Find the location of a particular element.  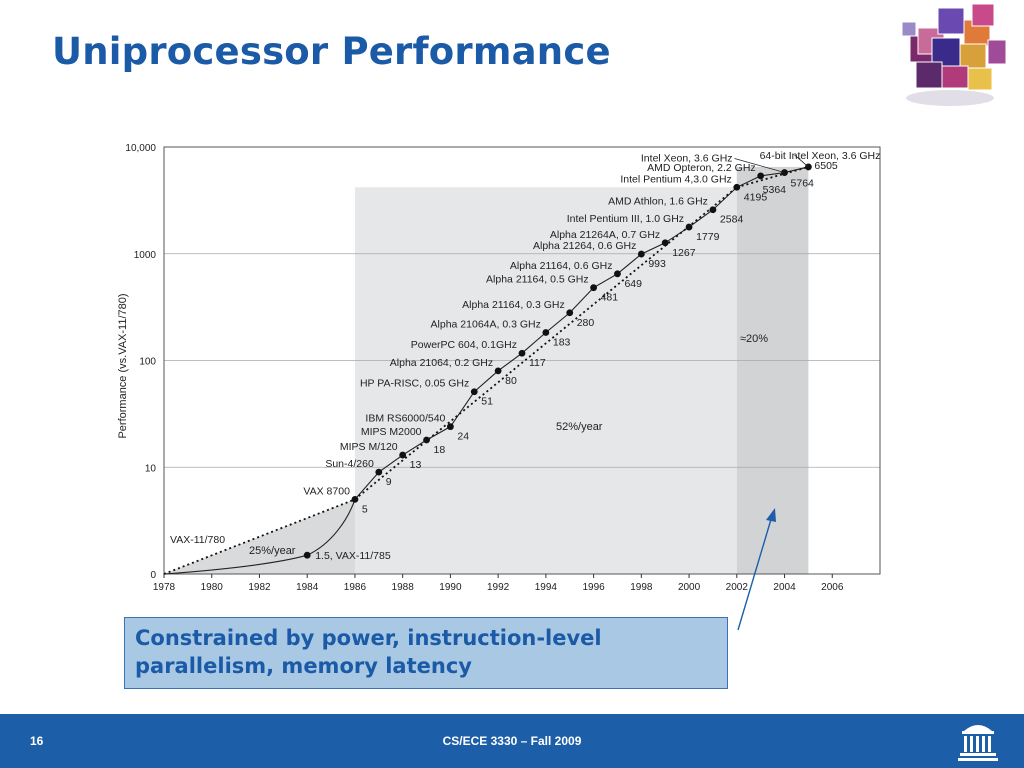

x-tick-label: 1994 is located at coordinates (546, 587).